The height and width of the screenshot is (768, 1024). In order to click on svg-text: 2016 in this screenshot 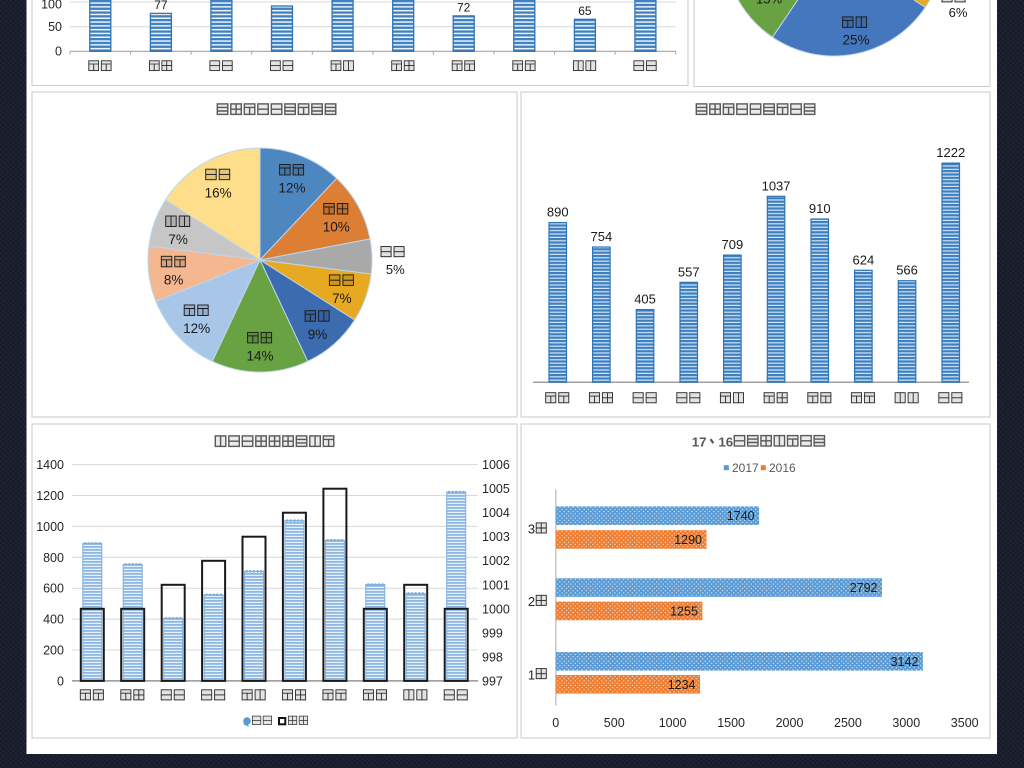, I will do `click(782, 468)`.